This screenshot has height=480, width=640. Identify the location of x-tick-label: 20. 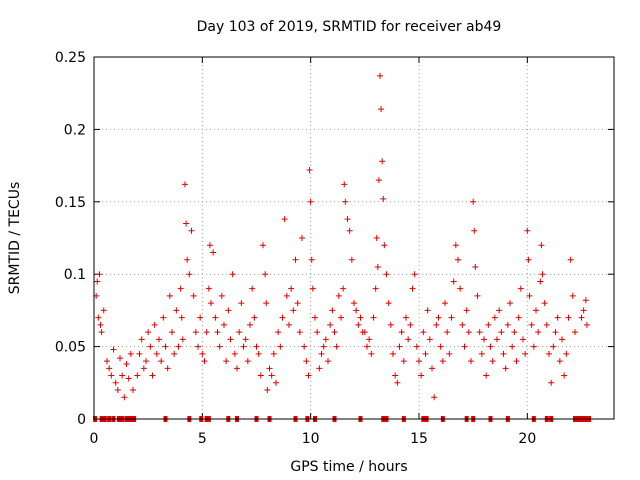
(527, 439).